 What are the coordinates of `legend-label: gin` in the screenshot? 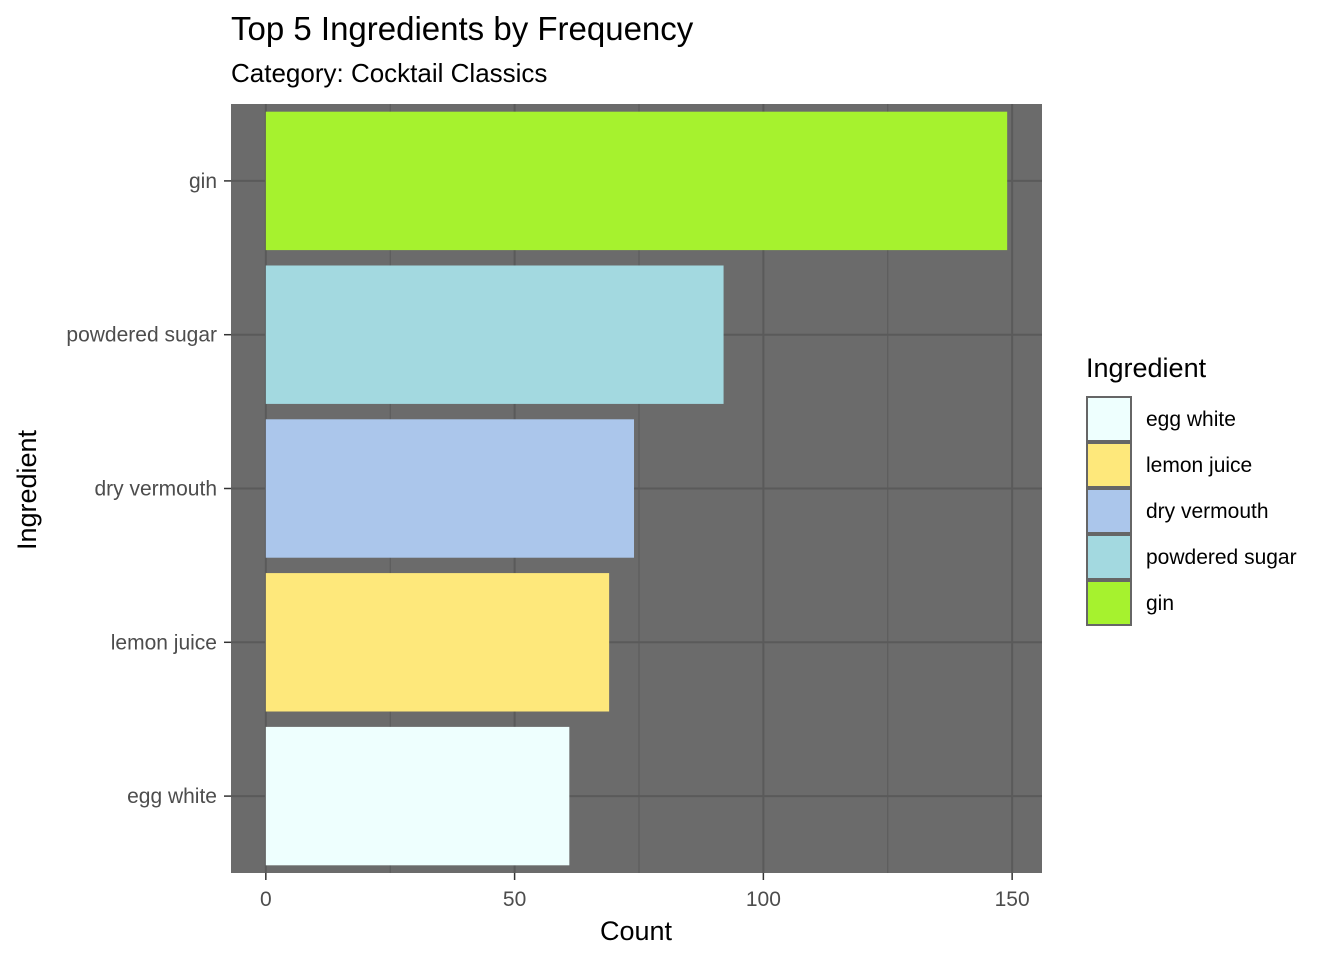 It's located at (1160, 603).